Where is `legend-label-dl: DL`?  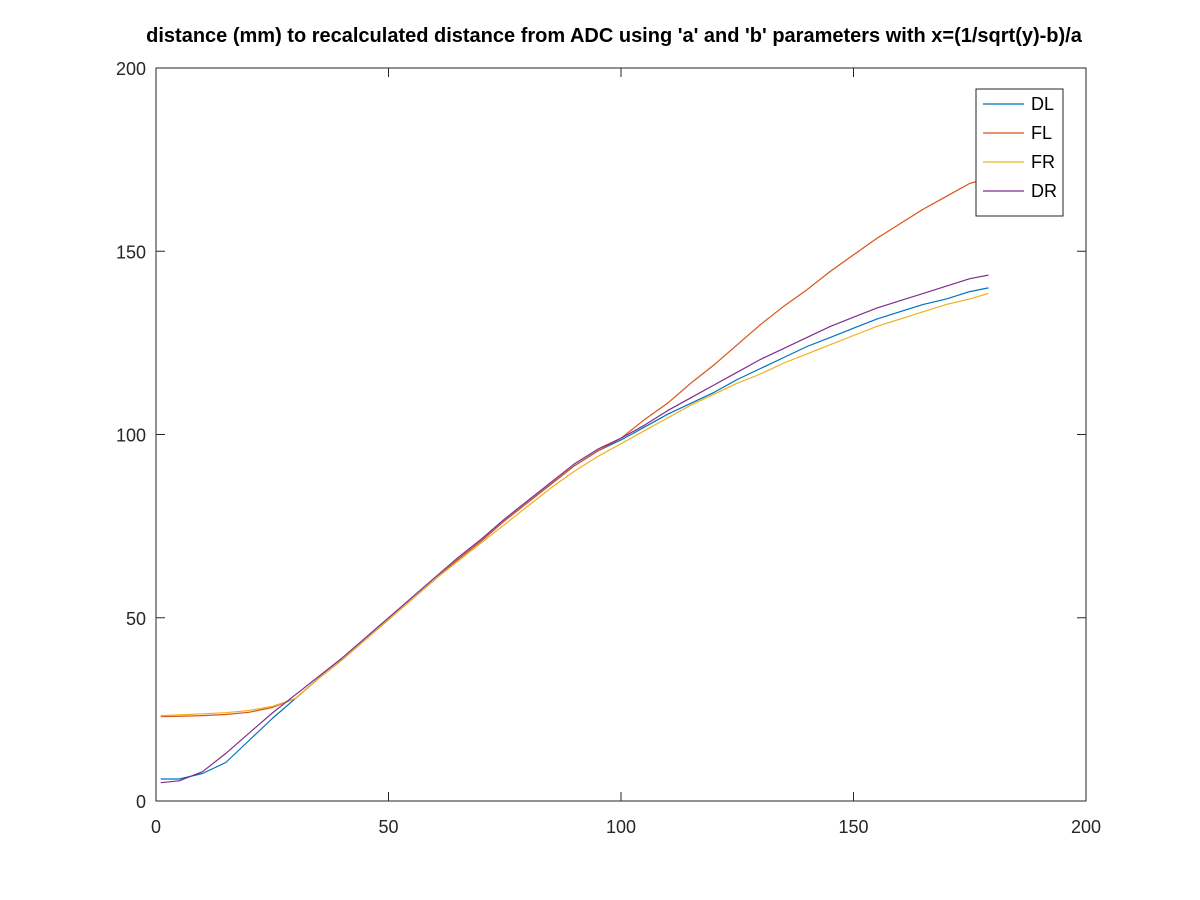
legend-label-dl: DL is located at coordinates (1042, 104).